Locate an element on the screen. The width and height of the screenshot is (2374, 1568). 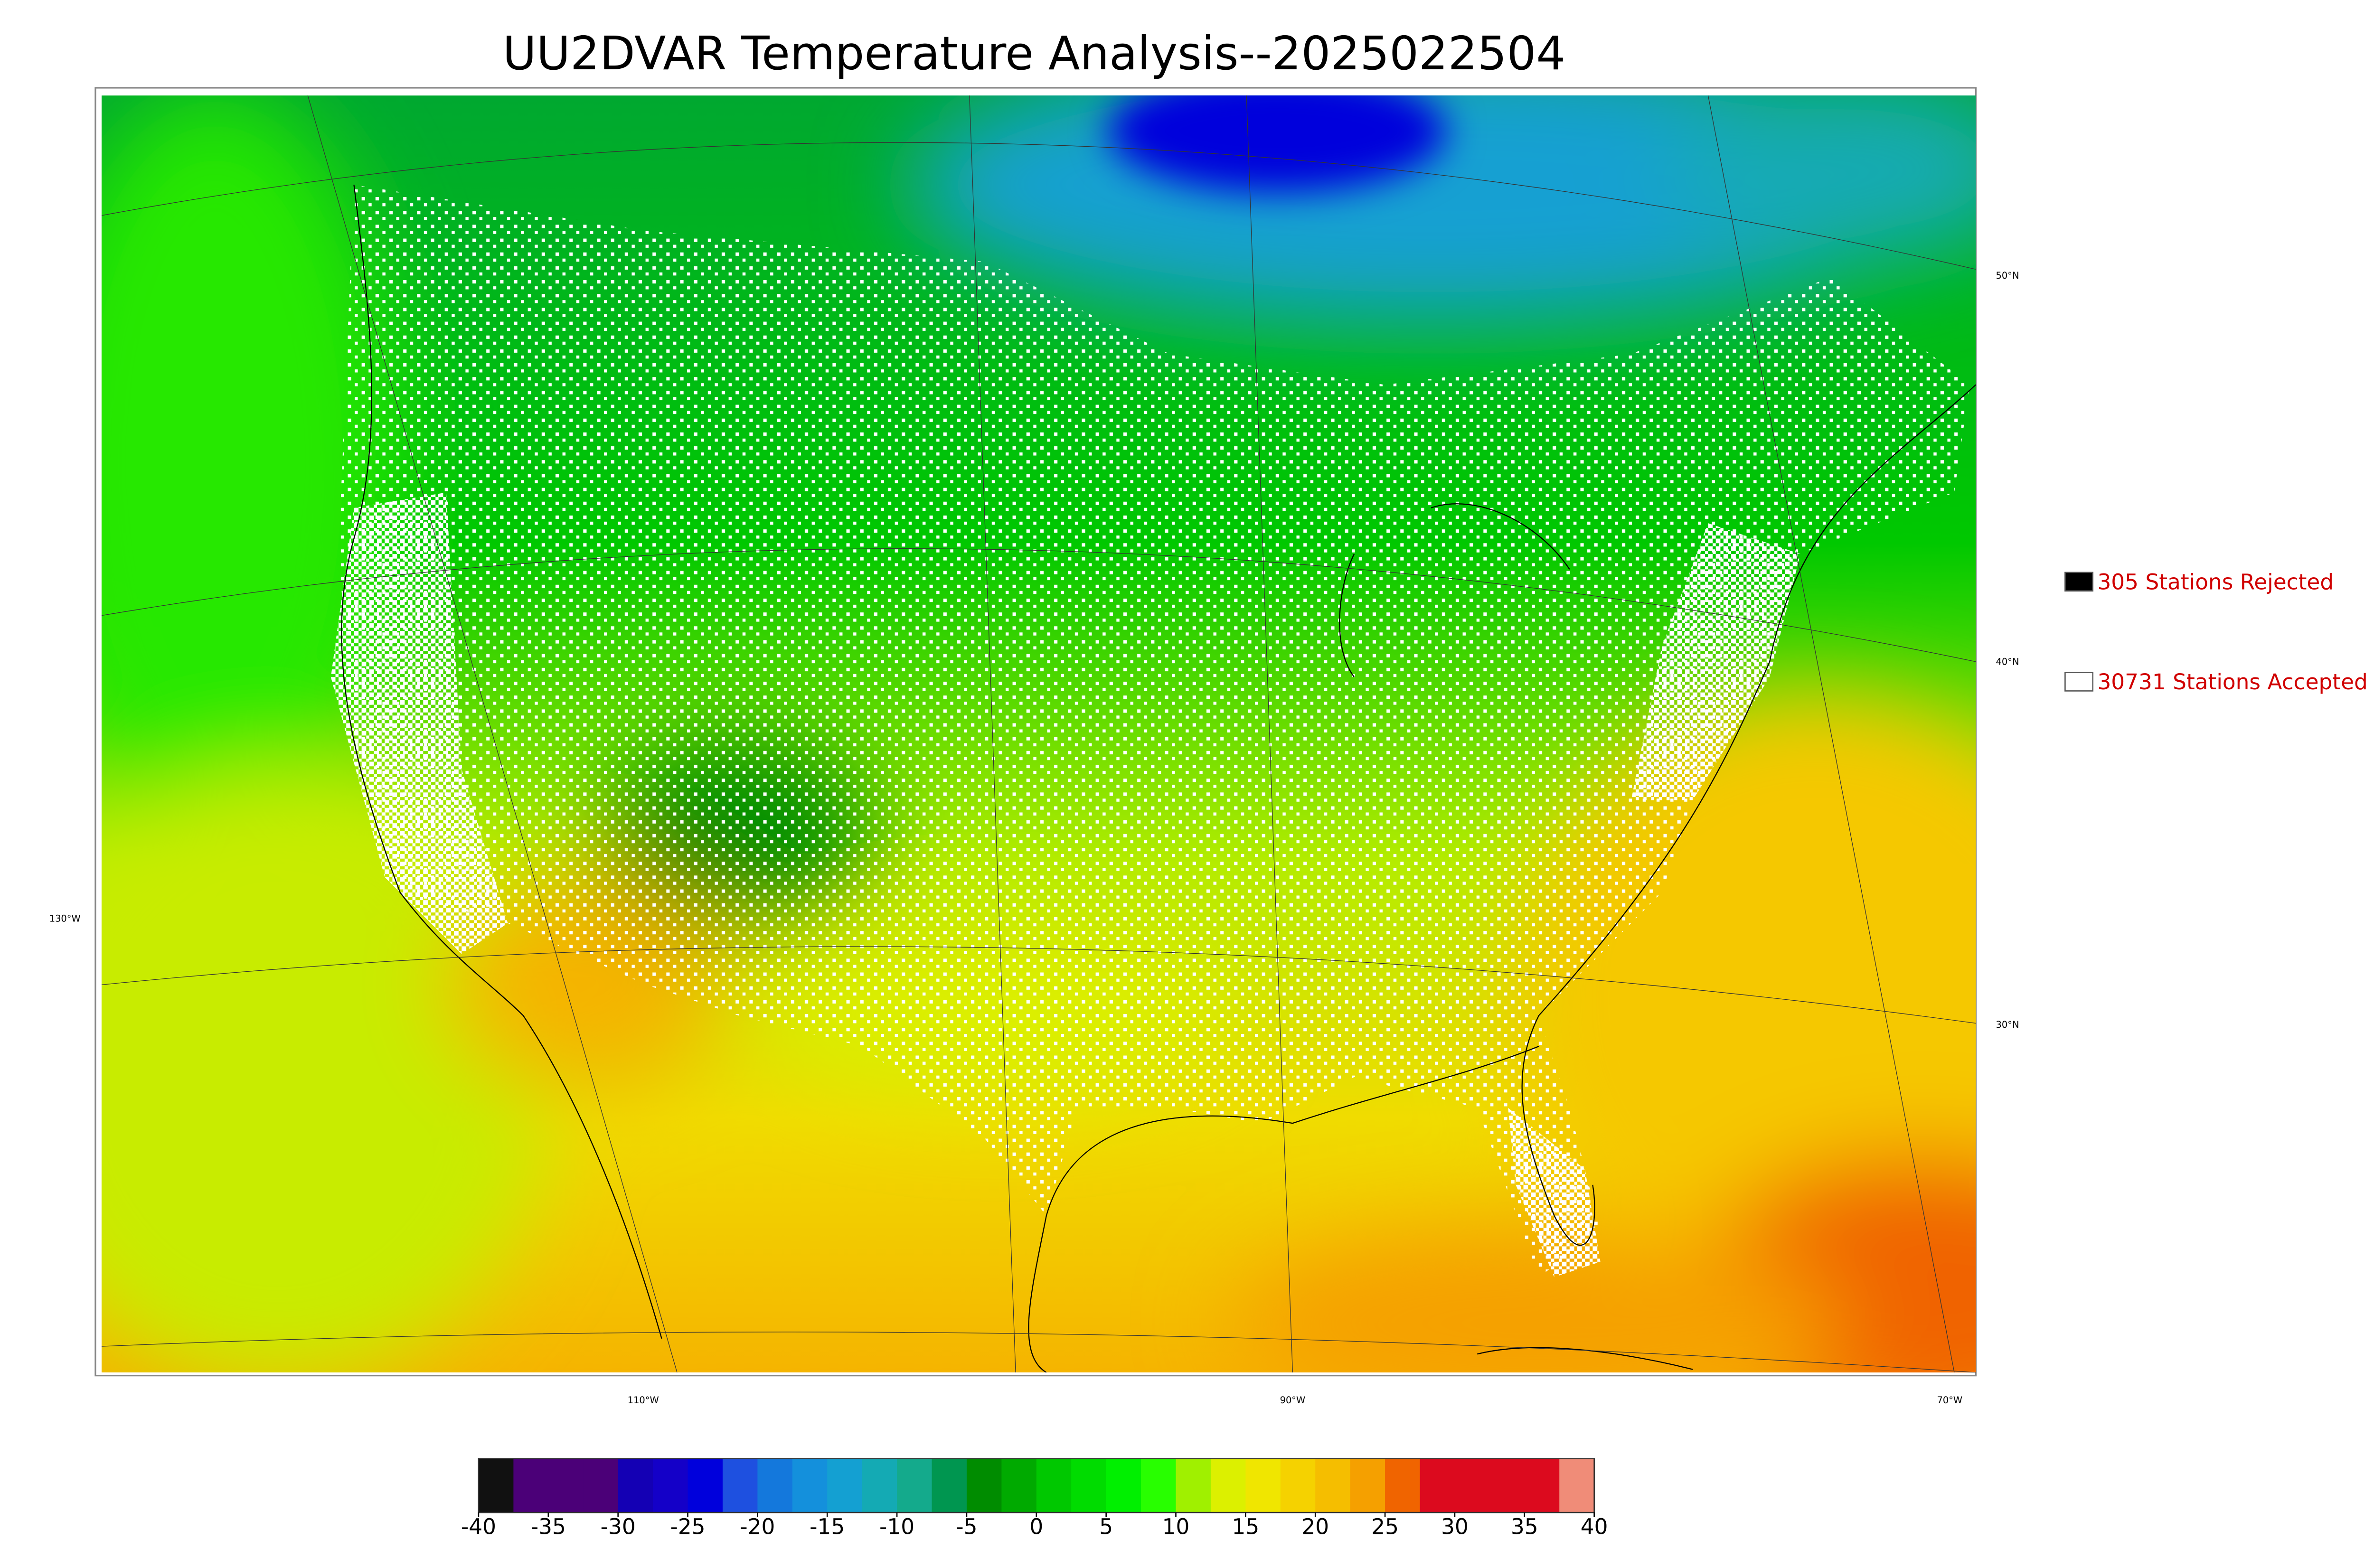
map-title: UU2DVAR Temperature Analysis--2025022504 is located at coordinates (1034, 54).